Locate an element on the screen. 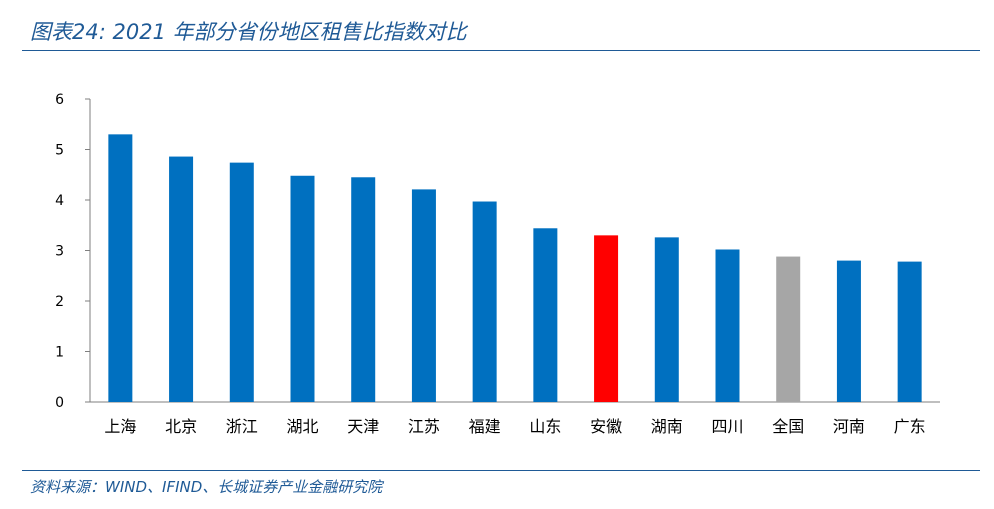 The width and height of the screenshot is (994, 509). x-tick-label: 四川 is located at coordinates (727, 426).